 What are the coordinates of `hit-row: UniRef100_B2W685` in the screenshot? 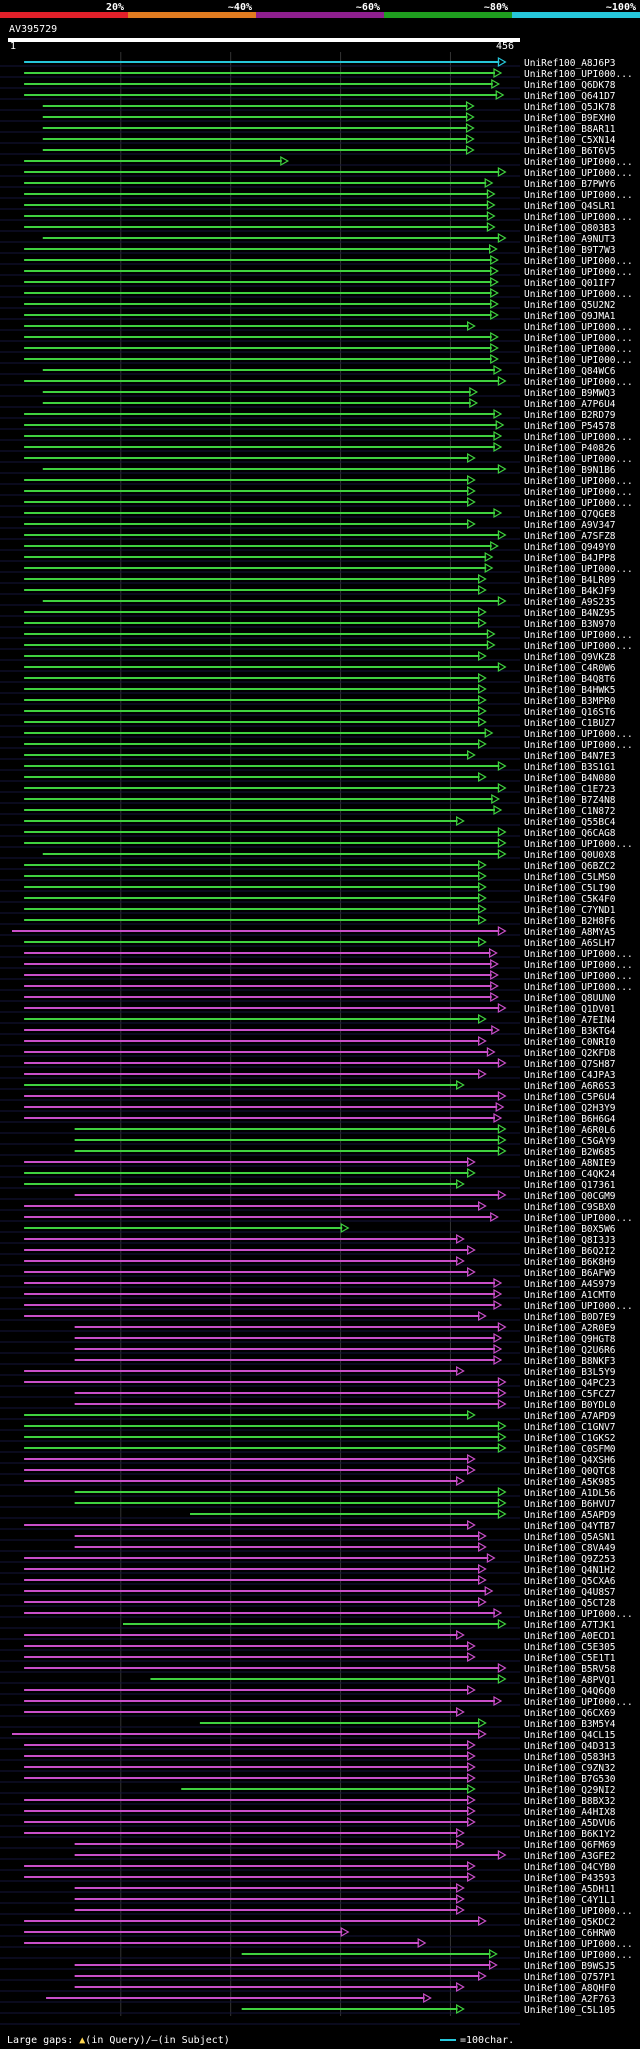 It's located at (345, 1151).